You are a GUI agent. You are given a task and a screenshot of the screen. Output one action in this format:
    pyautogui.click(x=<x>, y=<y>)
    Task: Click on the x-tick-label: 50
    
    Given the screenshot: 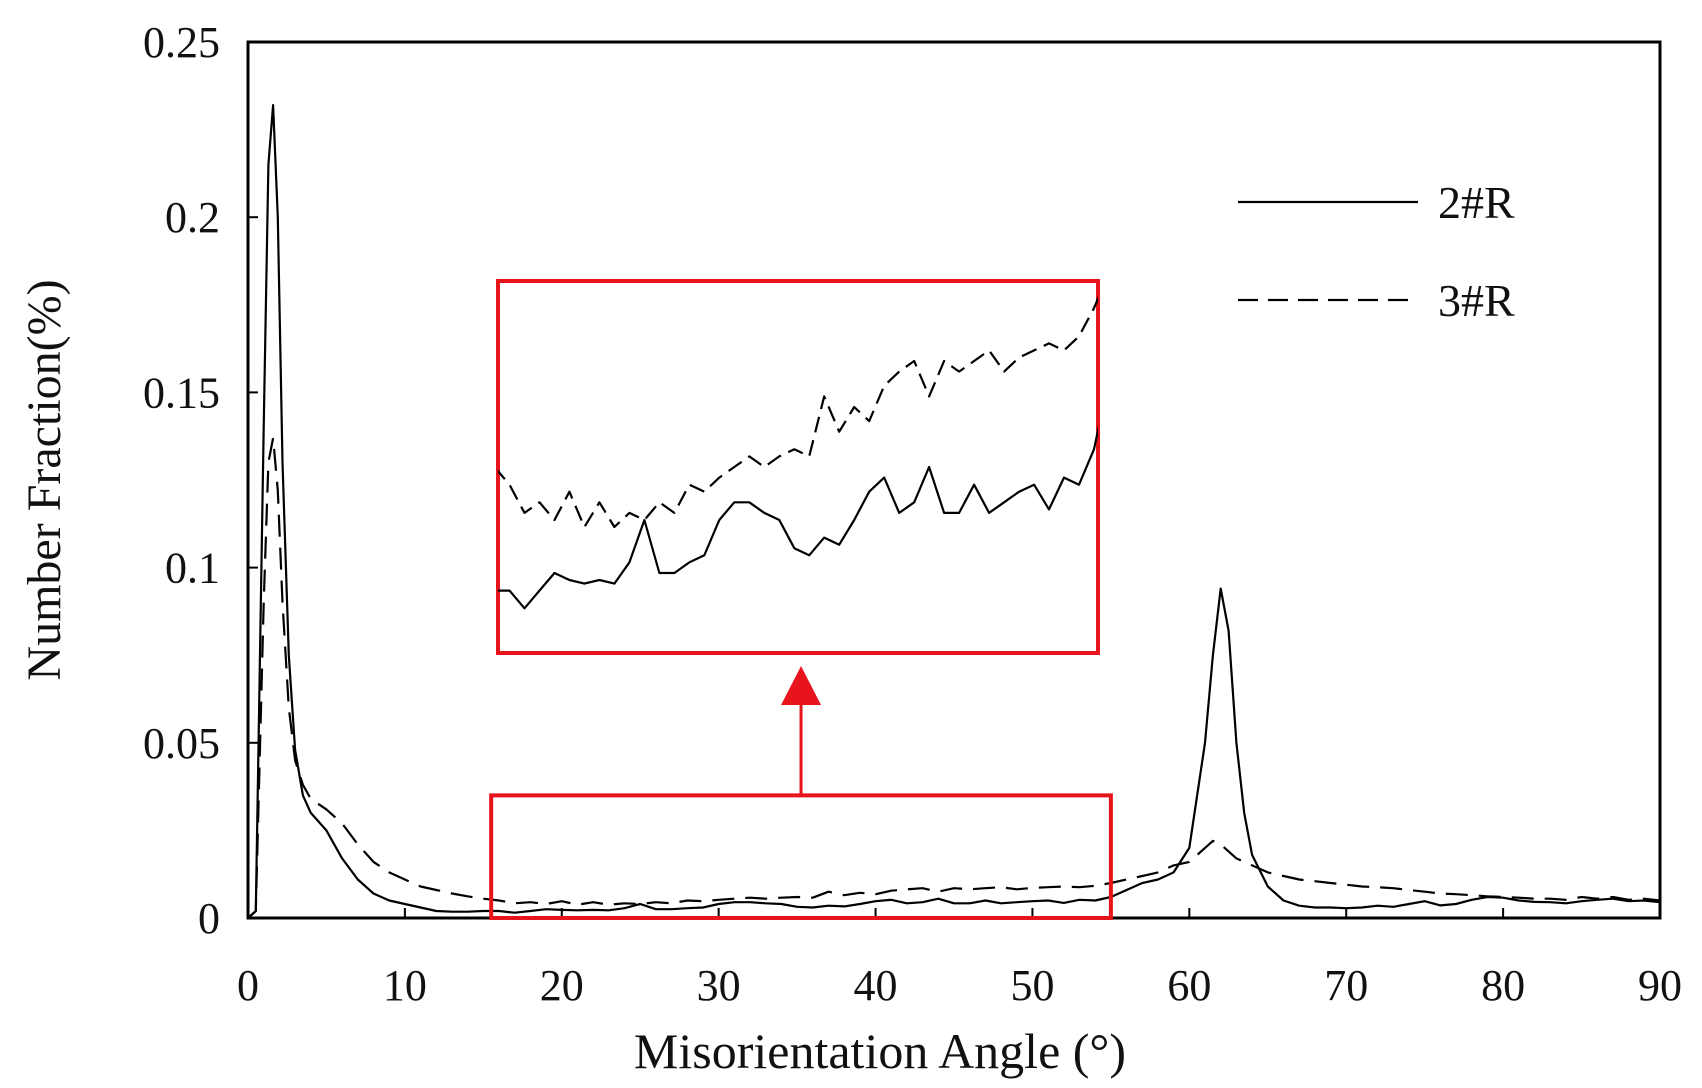 What is the action you would take?
    pyautogui.click(x=1032, y=985)
    